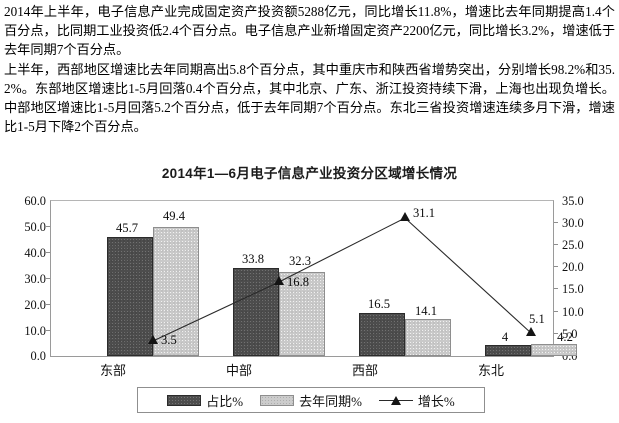  I want to click on bar-label-share-dongbei: 4, so click(505, 337).